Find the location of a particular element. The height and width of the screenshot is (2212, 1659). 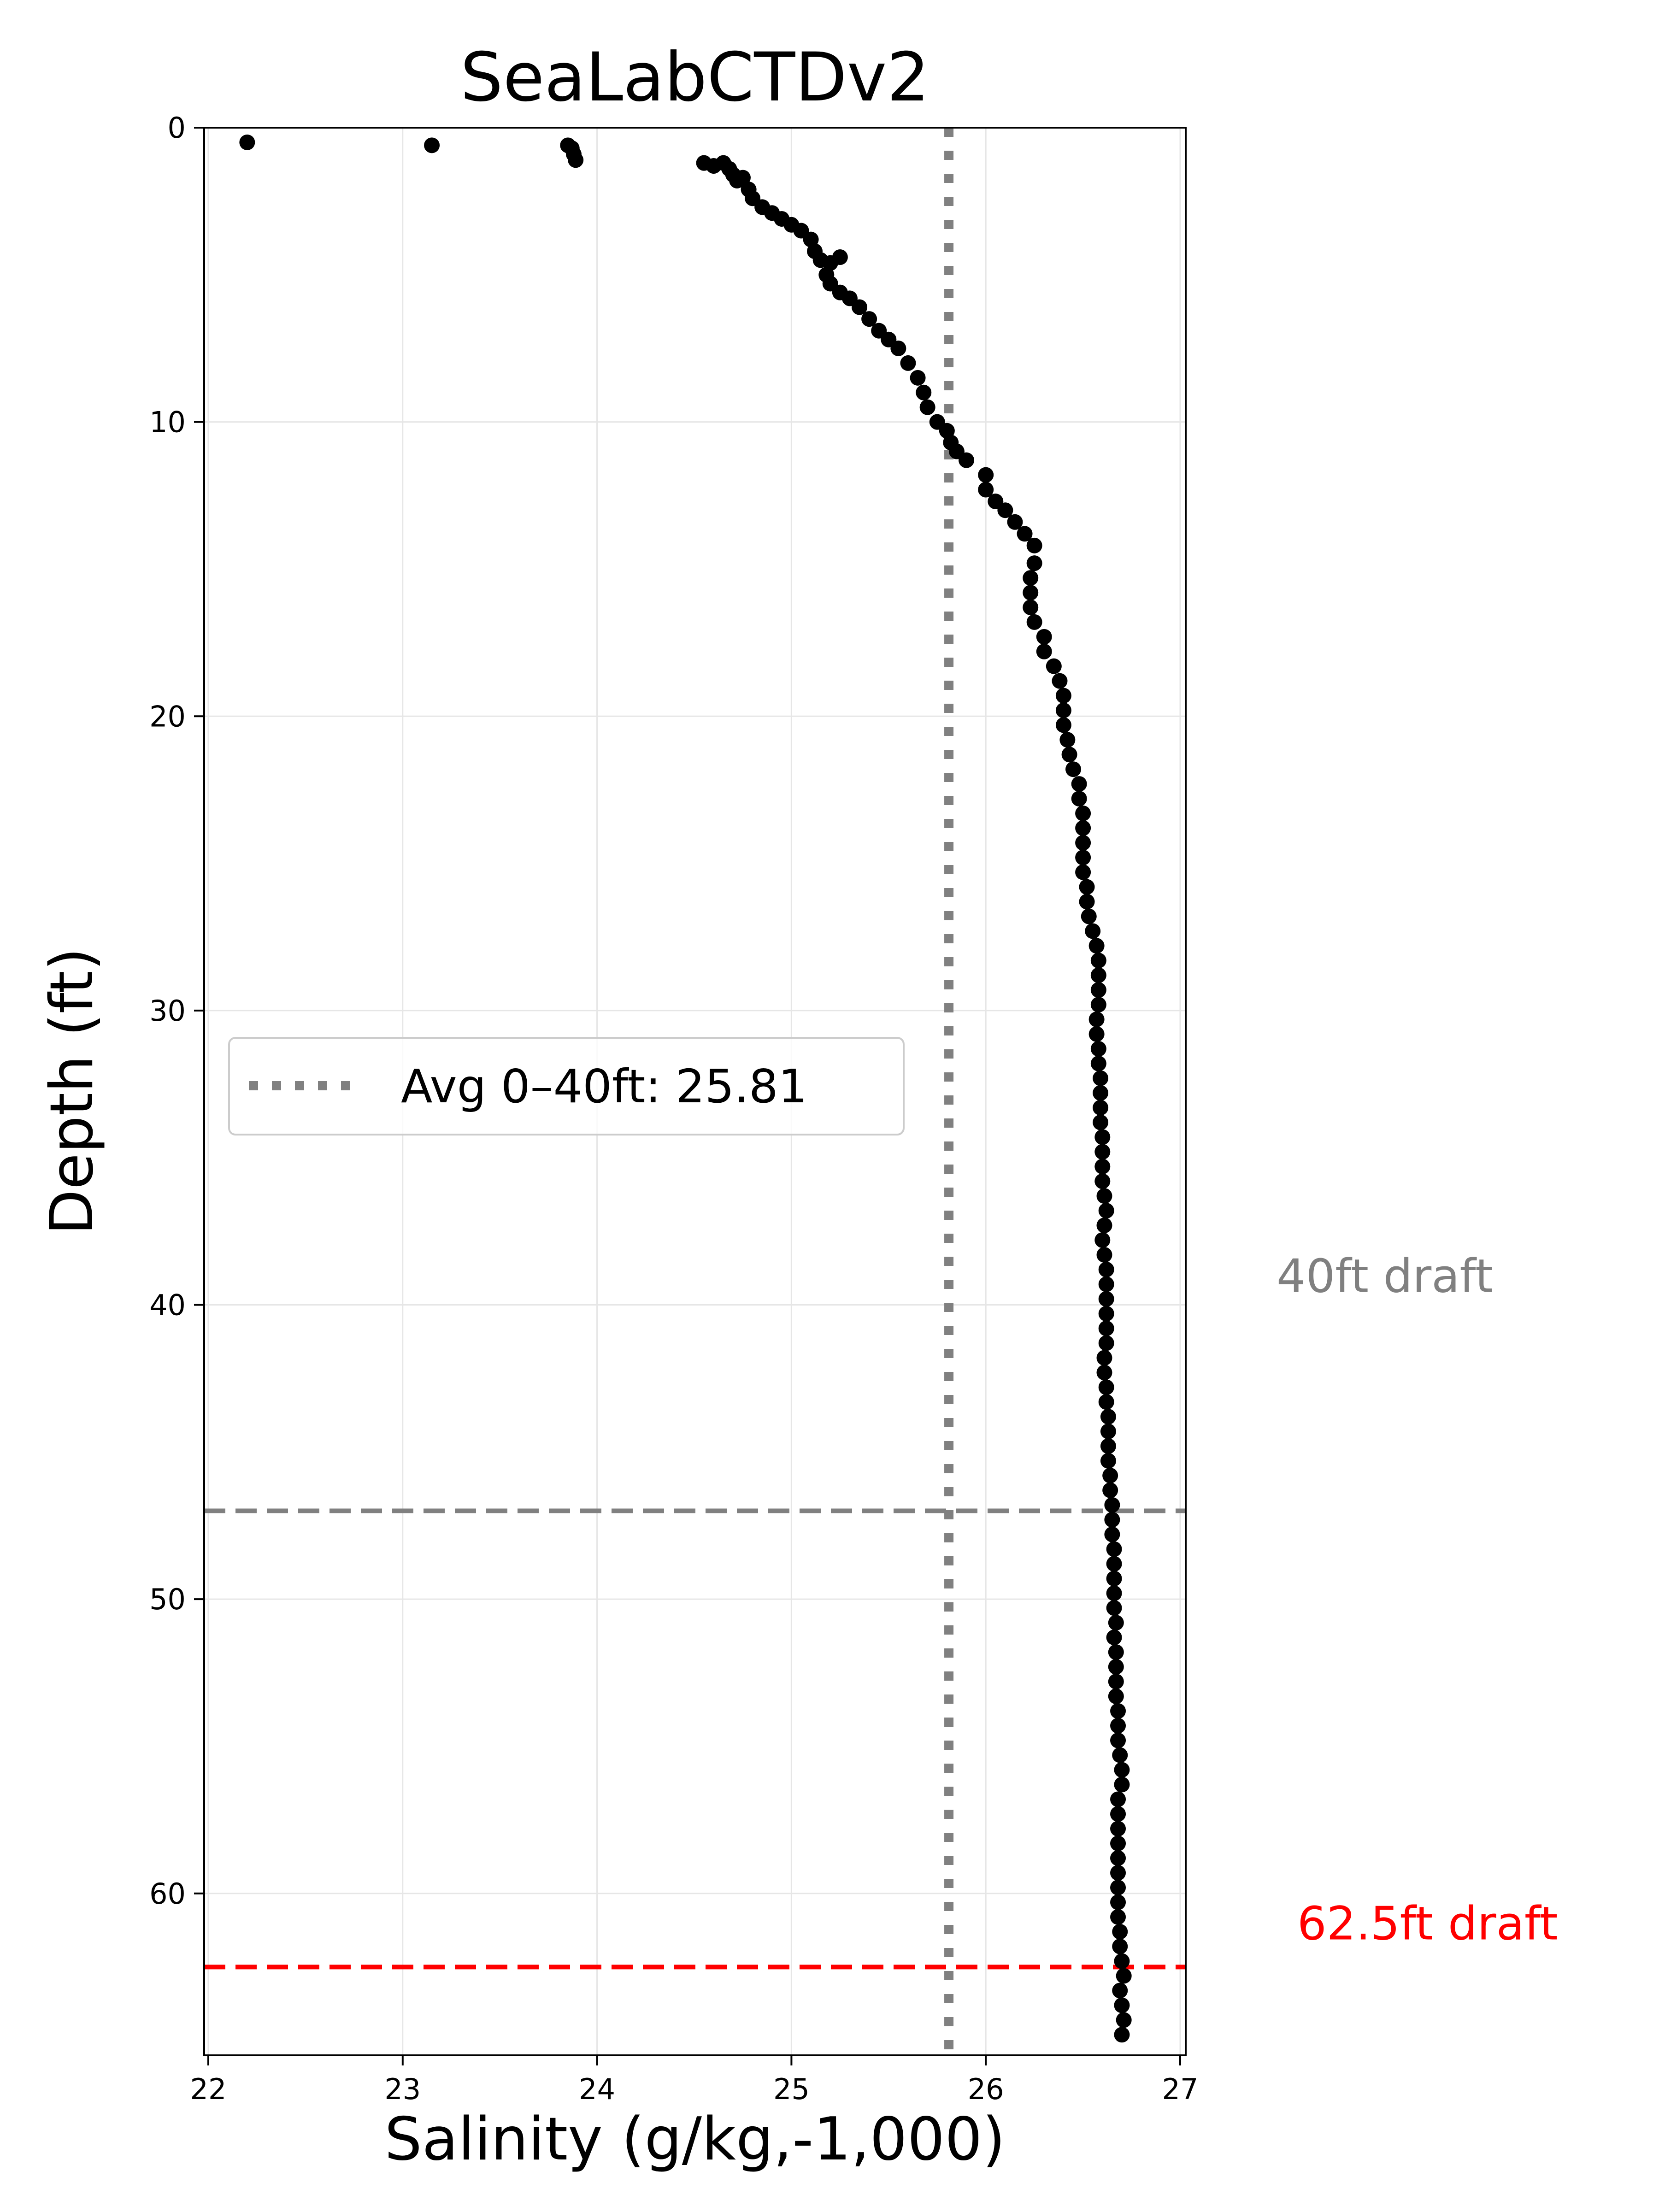

chart-title: SeaLabCTDv2 is located at coordinates (695, 77).